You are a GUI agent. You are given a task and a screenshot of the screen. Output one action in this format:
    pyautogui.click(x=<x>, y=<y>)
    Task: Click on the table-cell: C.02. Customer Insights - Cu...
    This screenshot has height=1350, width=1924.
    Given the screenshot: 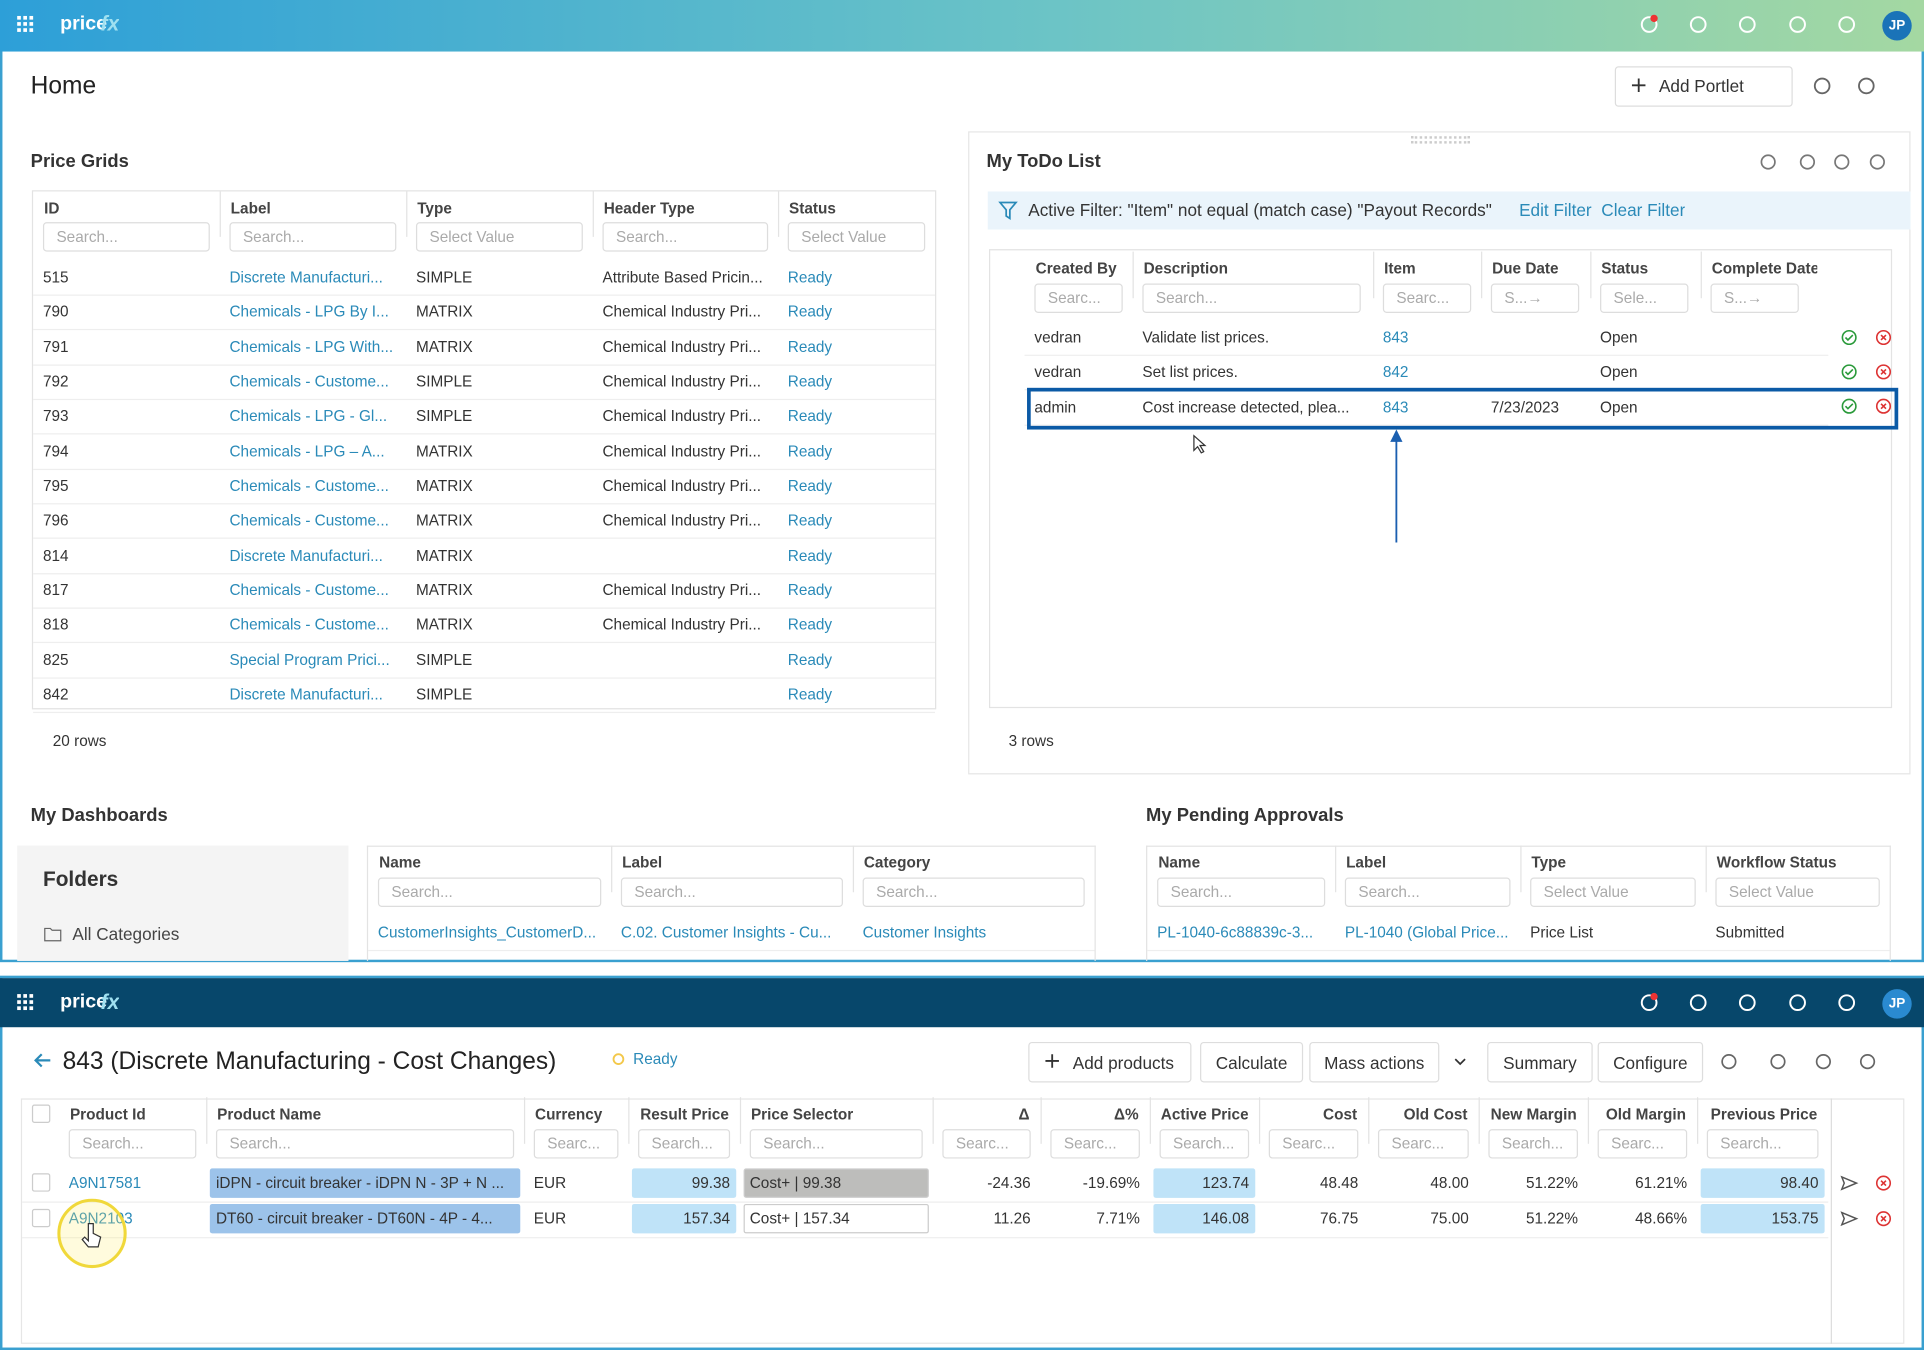 What is the action you would take?
    pyautogui.click(x=726, y=933)
    